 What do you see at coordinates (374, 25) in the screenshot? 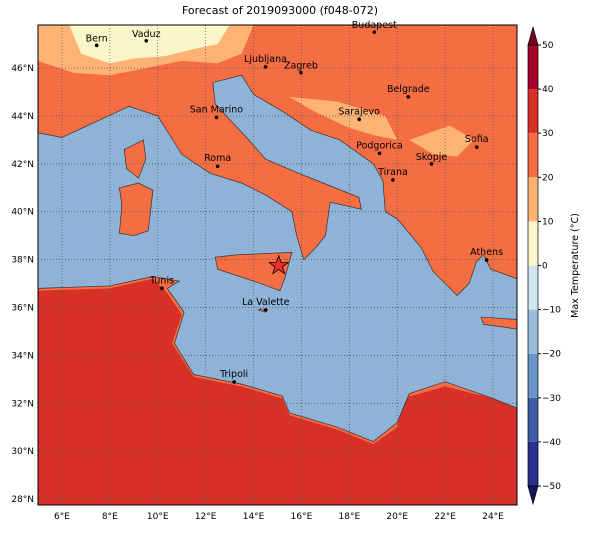
I see `city-label: Budapest` at bounding box center [374, 25].